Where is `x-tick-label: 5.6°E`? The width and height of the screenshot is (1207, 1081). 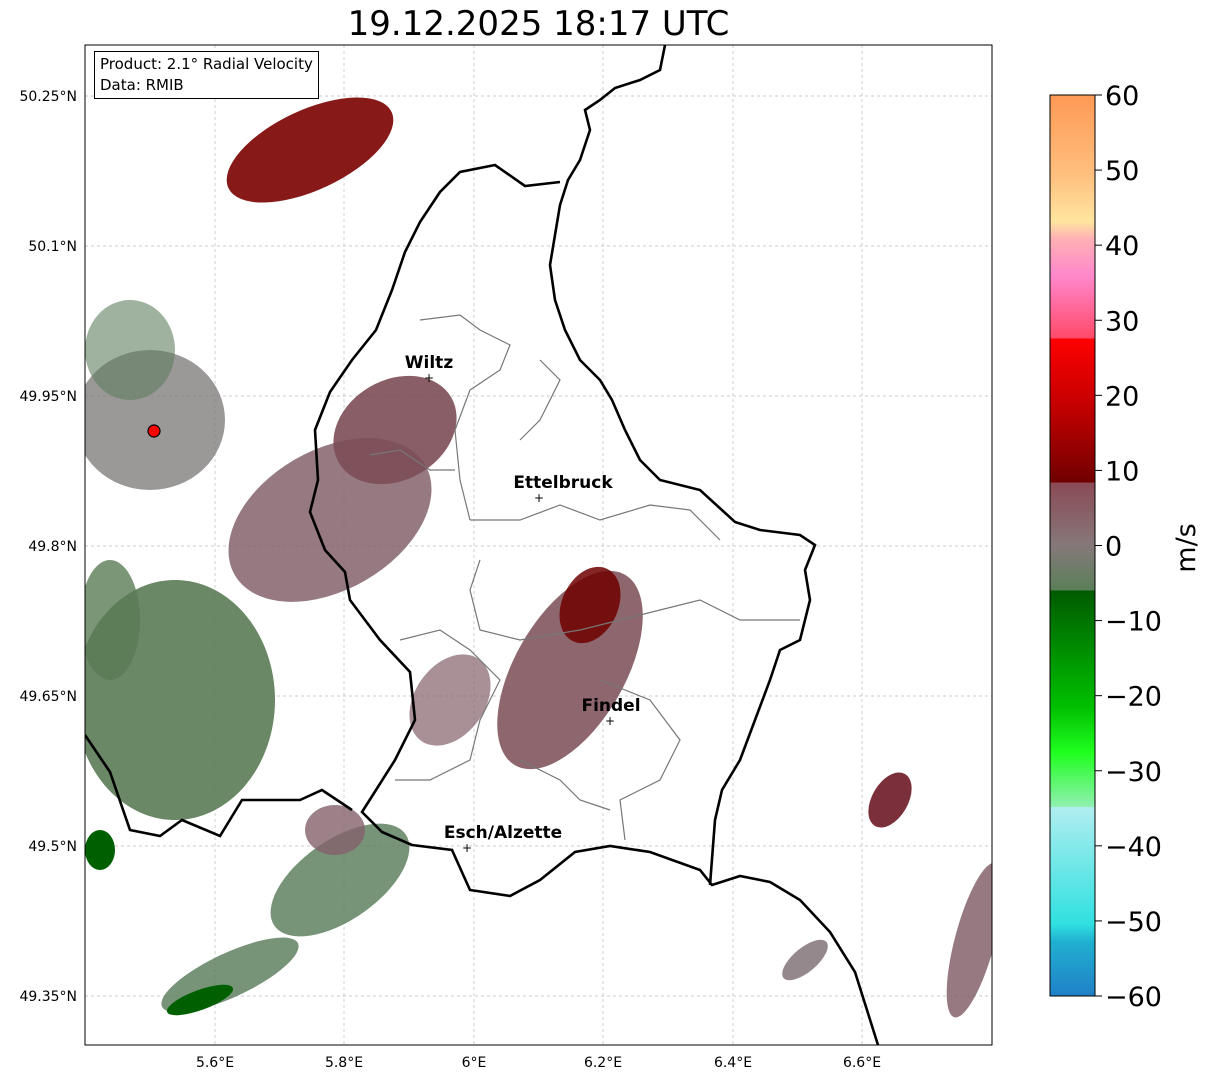
x-tick-label: 5.6°E is located at coordinates (215, 1063).